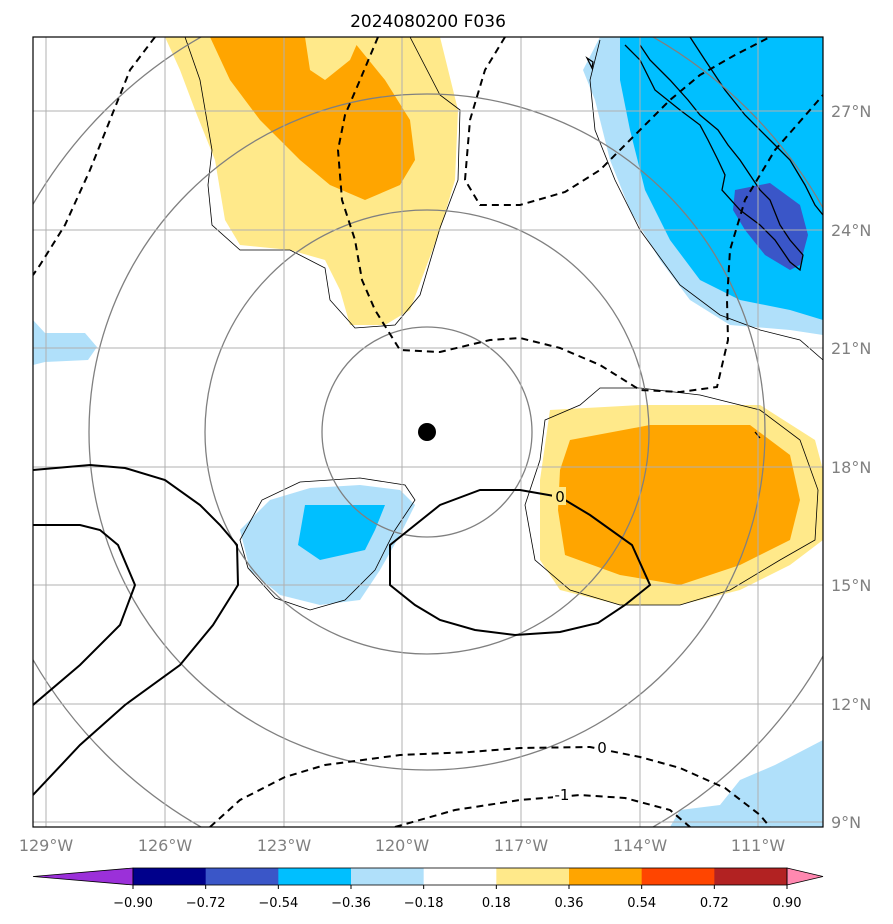  I want to click on contour-labels: 0 0 -1, so click(580, 645).